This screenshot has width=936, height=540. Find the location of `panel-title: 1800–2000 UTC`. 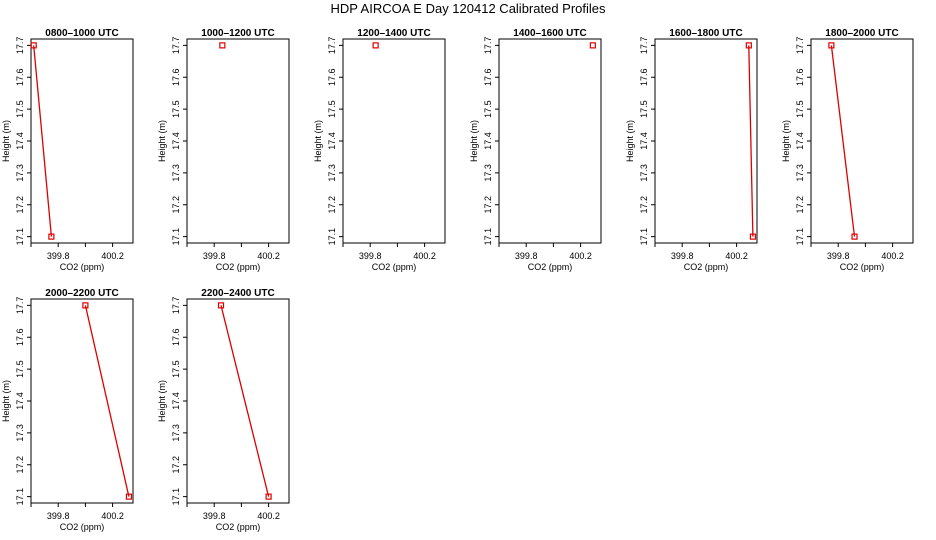

panel-title: 1800–2000 UTC is located at coordinates (861, 33).